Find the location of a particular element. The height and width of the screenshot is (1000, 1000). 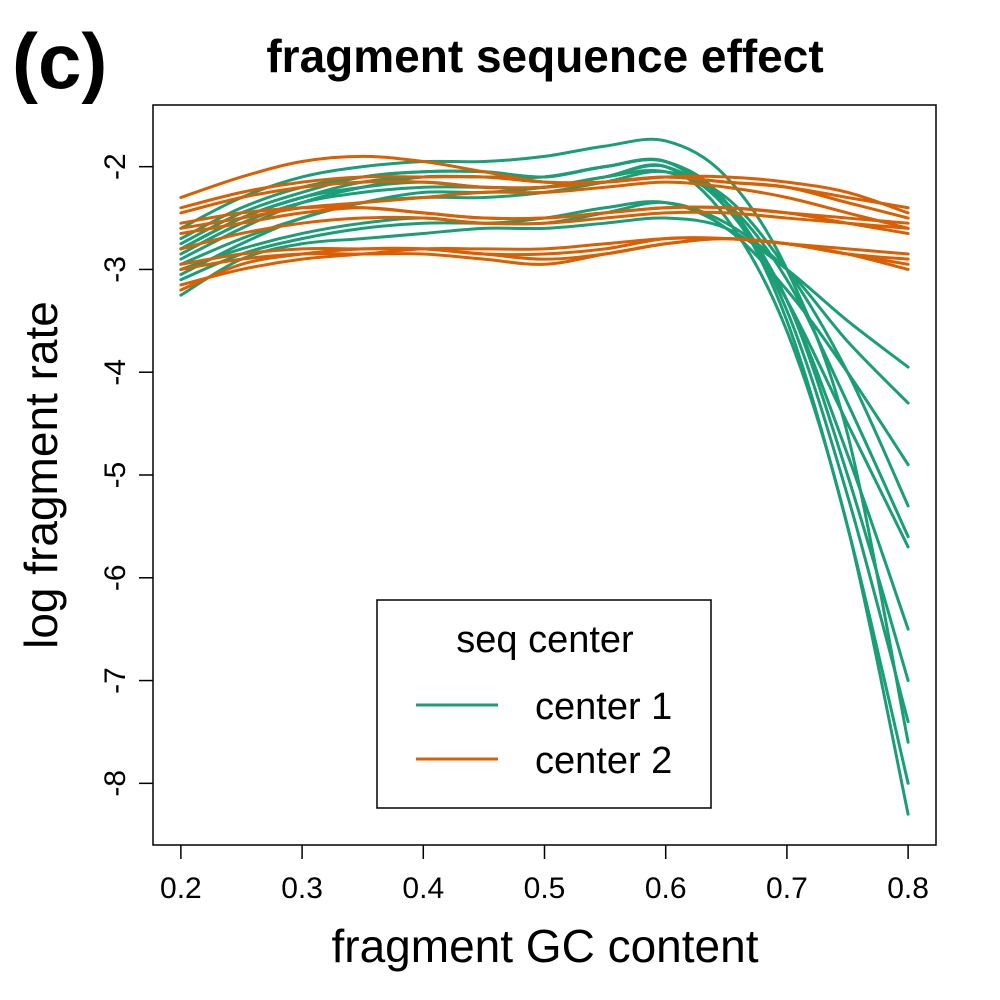

legend: seq center center 1 center 2 is located at coordinates (544, 704).